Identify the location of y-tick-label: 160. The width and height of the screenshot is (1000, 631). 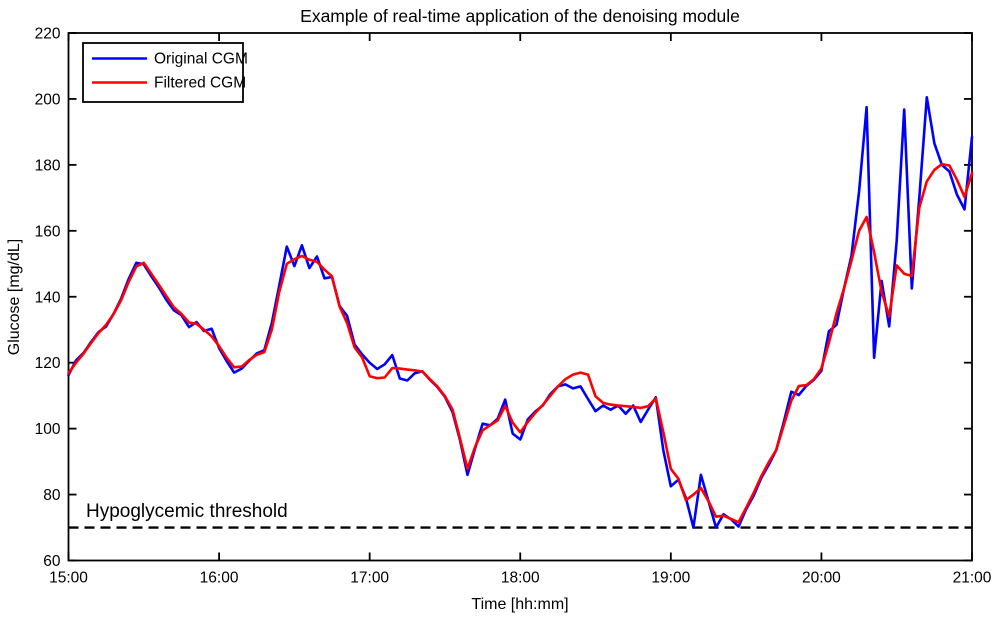
(48, 231).